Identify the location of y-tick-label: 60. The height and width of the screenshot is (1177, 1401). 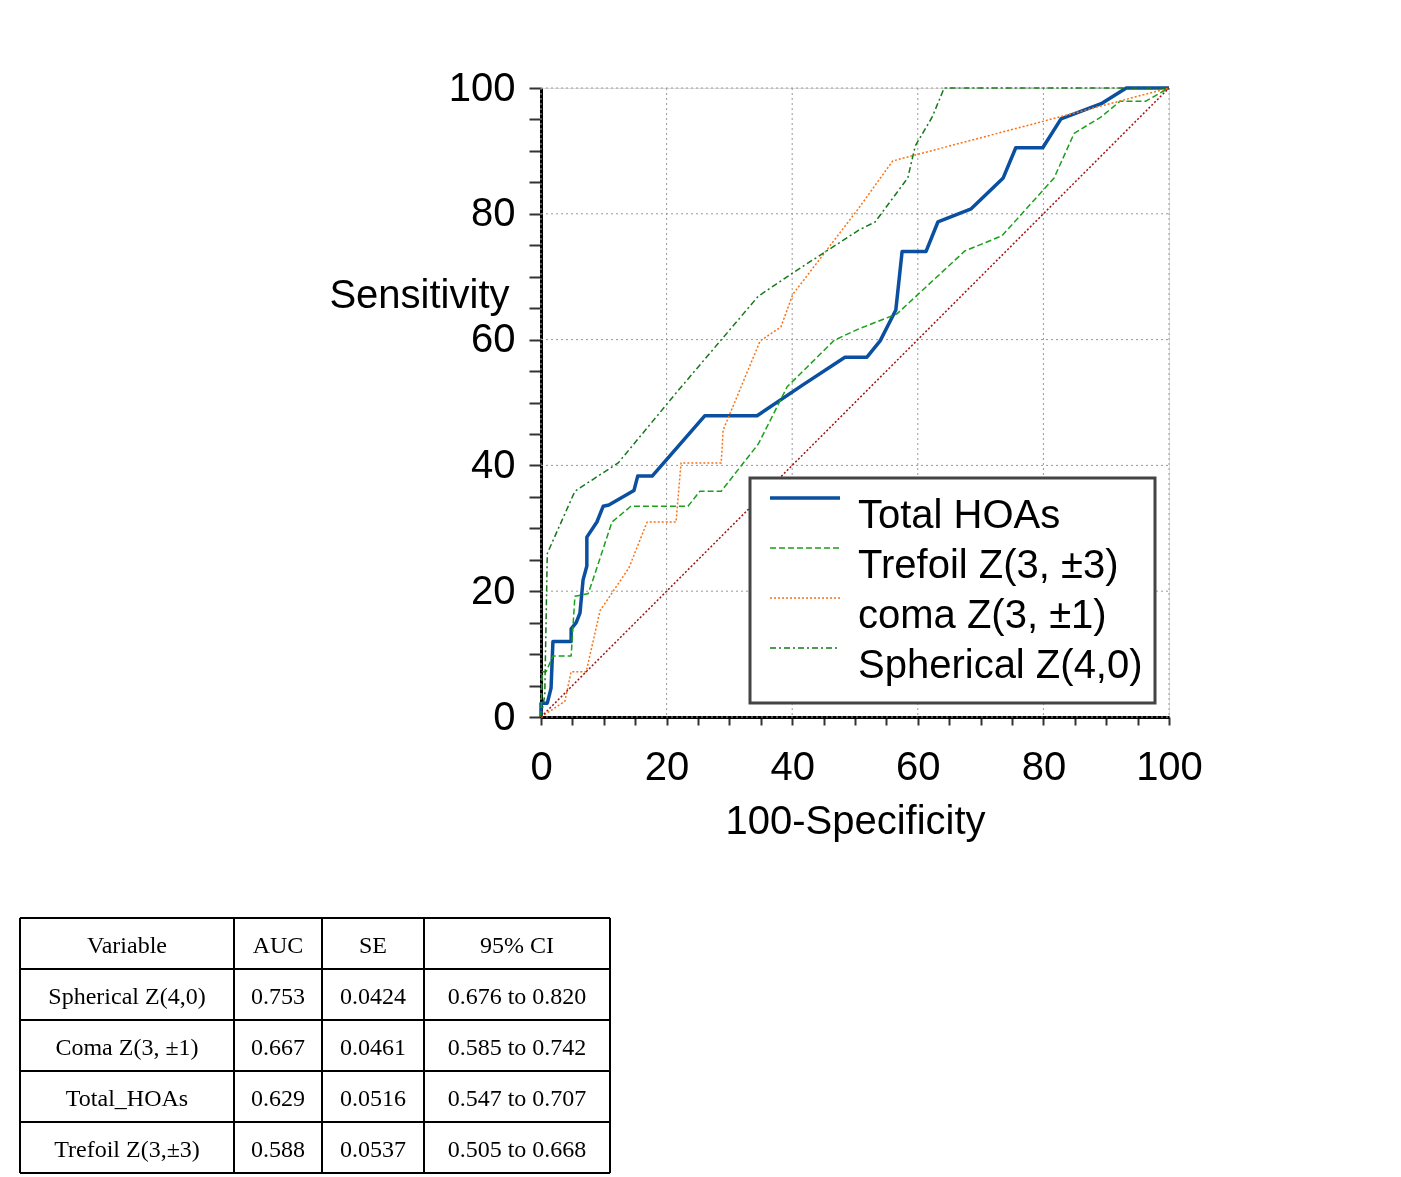
(493, 338).